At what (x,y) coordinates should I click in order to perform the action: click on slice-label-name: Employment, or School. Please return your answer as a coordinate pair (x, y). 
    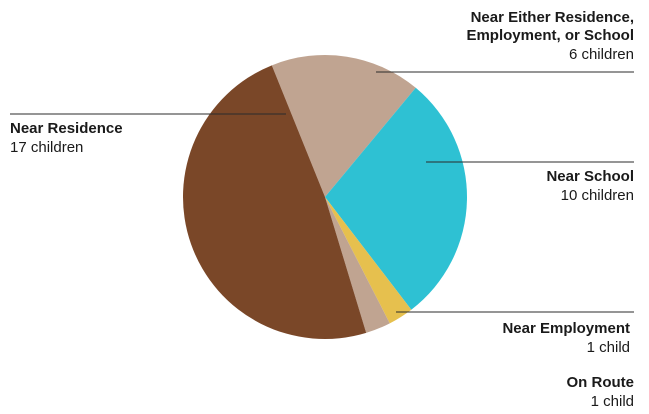
    Looking at the image, I should click on (550, 35).